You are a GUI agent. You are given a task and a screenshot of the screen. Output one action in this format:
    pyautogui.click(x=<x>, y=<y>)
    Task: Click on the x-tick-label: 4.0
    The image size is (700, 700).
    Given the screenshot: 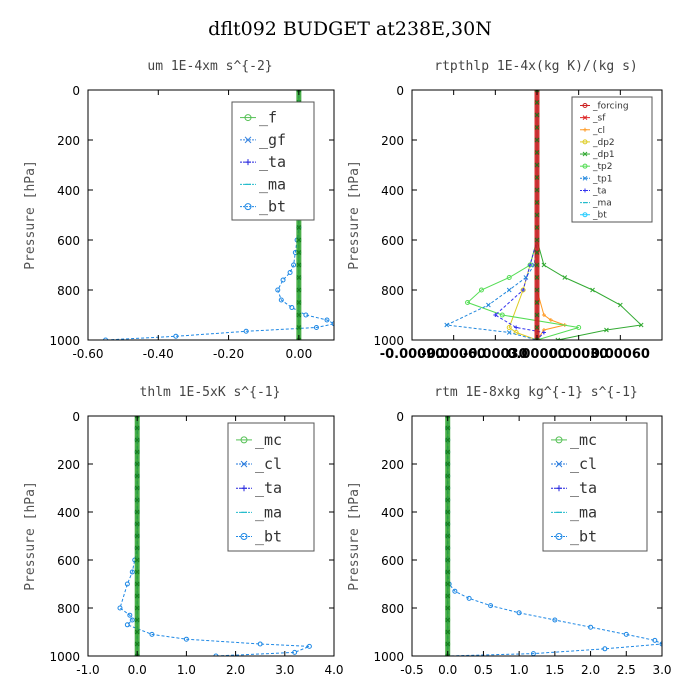 What is the action you would take?
    pyautogui.click(x=333, y=670)
    